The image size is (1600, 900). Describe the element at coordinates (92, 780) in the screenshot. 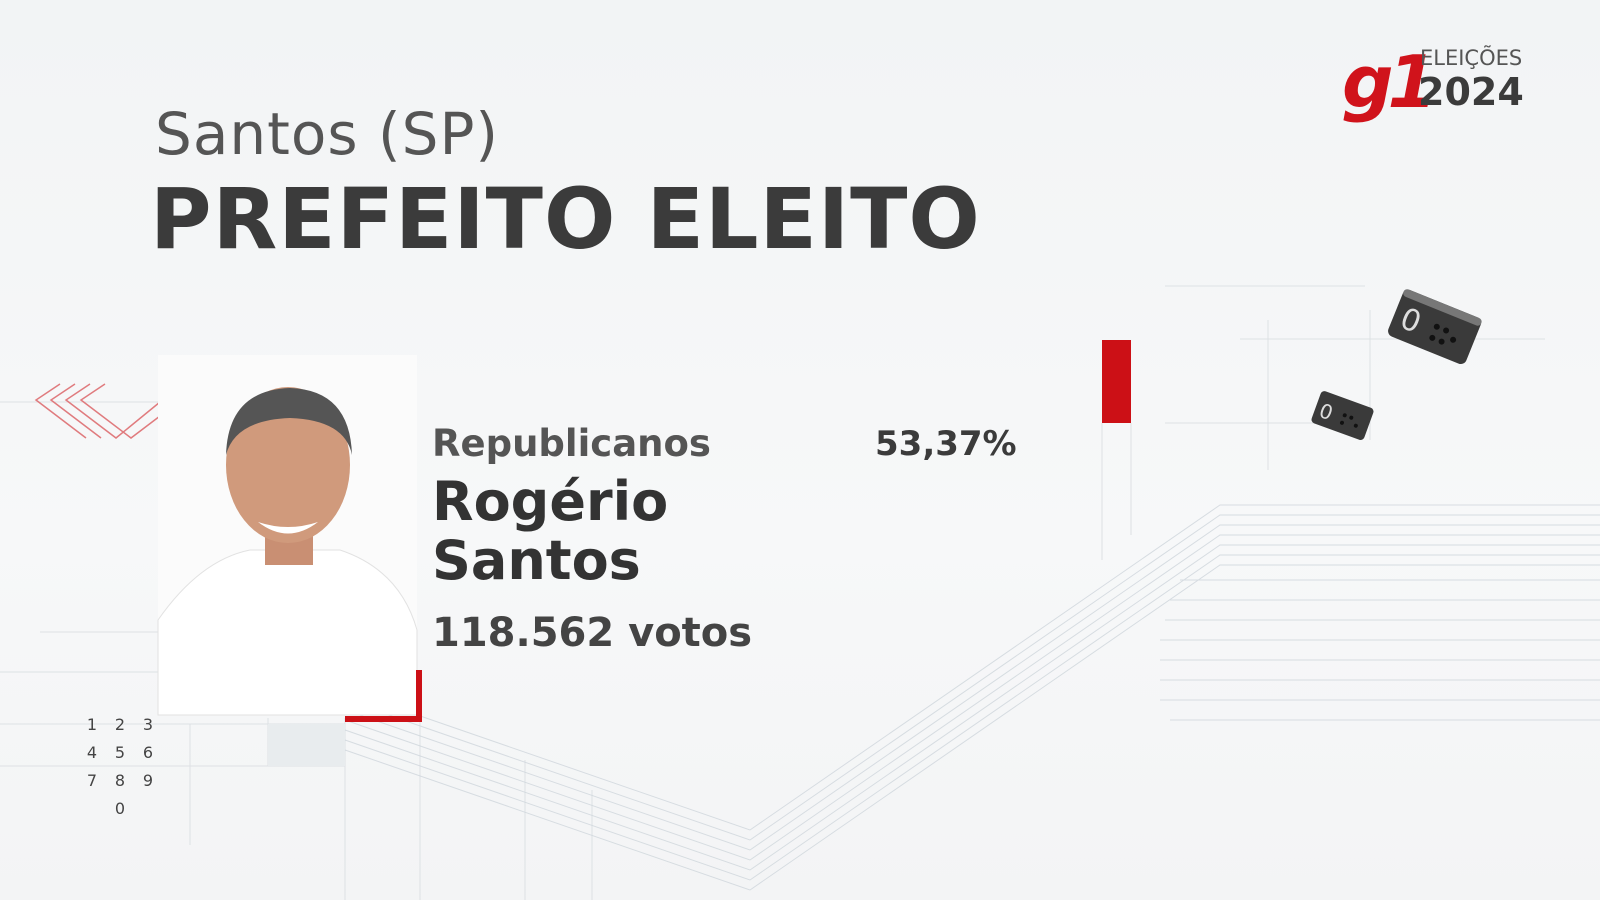

I see `keypad-key: 7` at that location.